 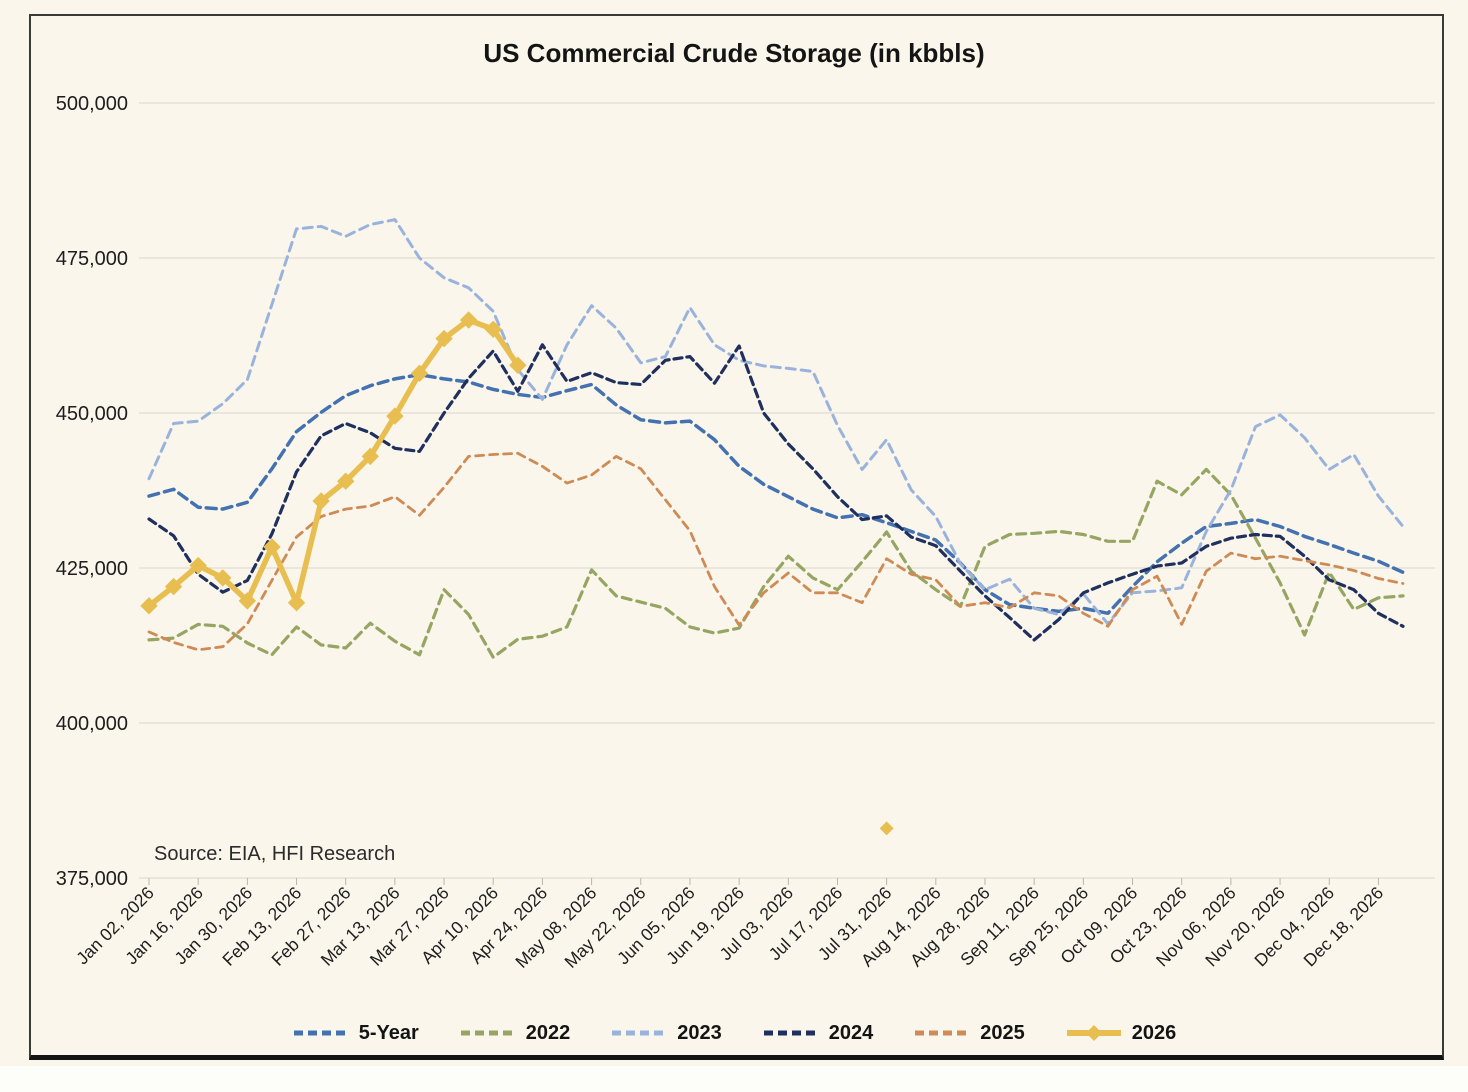 What do you see at coordinates (92, 414) in the screenshot?
I see `y-axis-tick-label: 450,000` at bounding box center [92, 414].